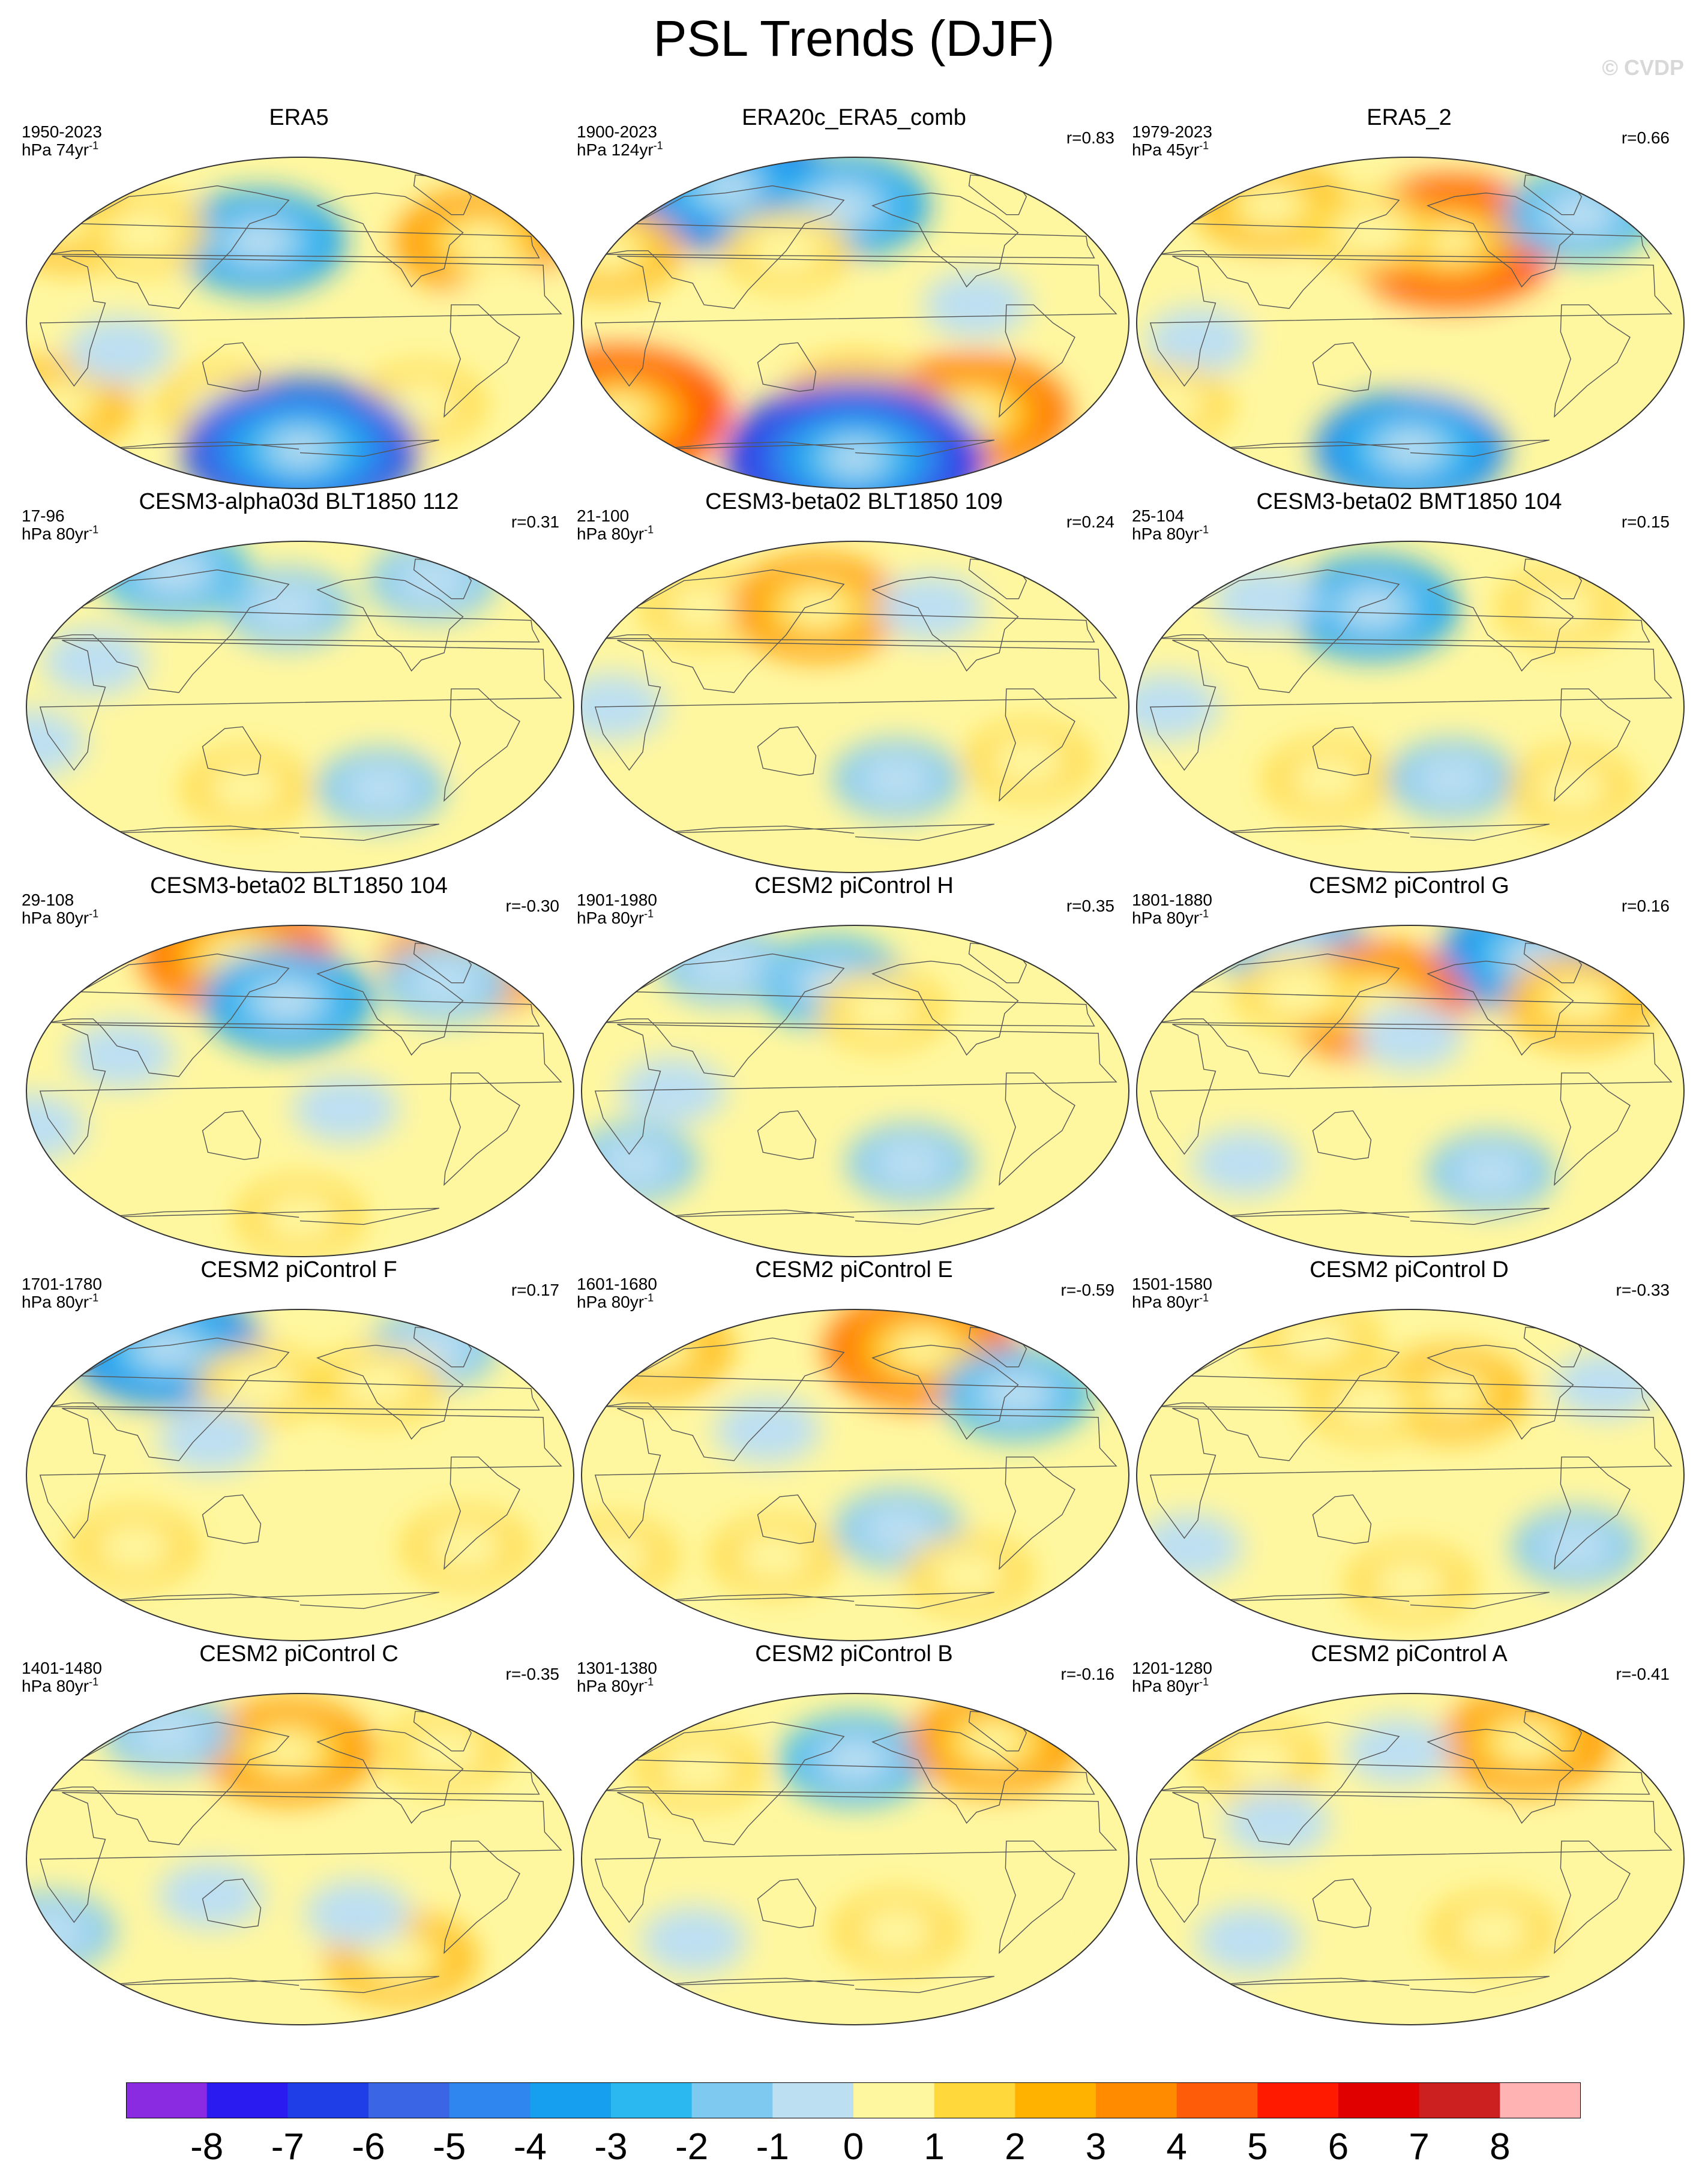 Image resolution: width=1708 pixels, height=2176 pixels. I want to click on colorbar-tick-label: 0, so click(853, 2147).